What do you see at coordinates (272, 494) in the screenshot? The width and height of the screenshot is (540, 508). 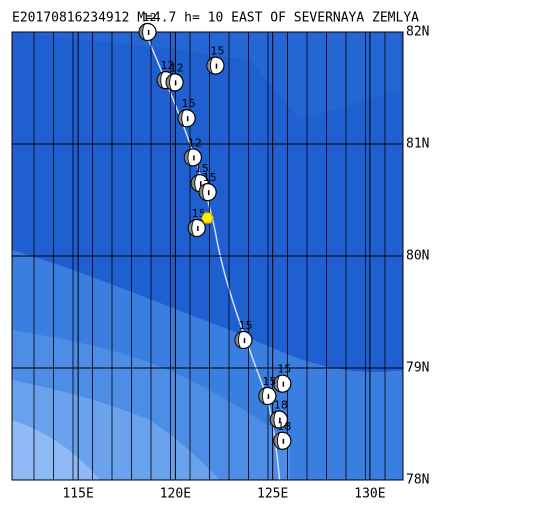 I see `lon-tick-label: 125E` at bounding box center [272, 494].